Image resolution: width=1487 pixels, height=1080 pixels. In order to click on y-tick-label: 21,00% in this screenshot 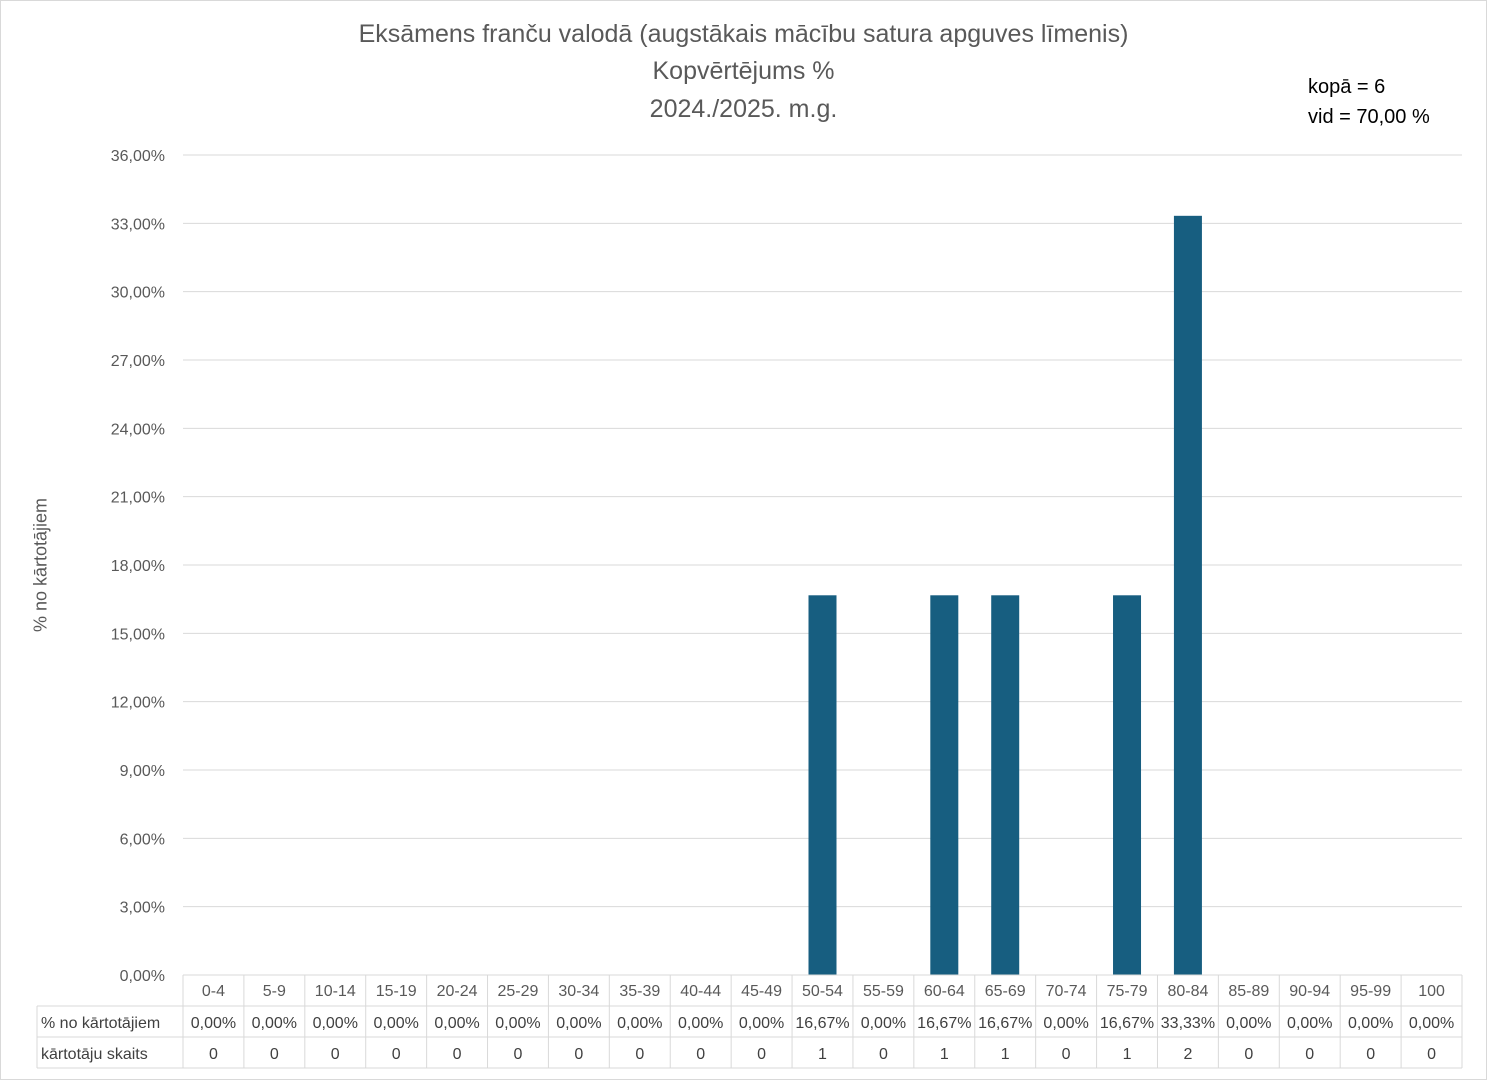, I will do `click(138, 498)`.